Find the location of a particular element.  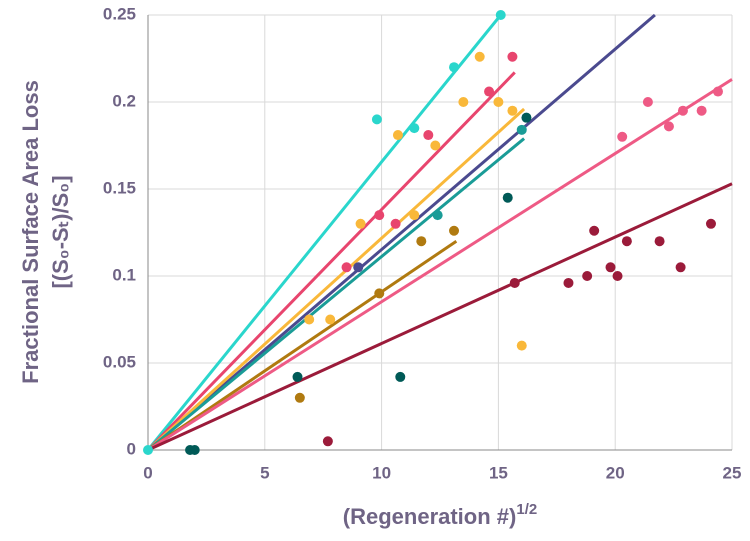

y-tick-label: 0 is located at coordinates (131, 448).